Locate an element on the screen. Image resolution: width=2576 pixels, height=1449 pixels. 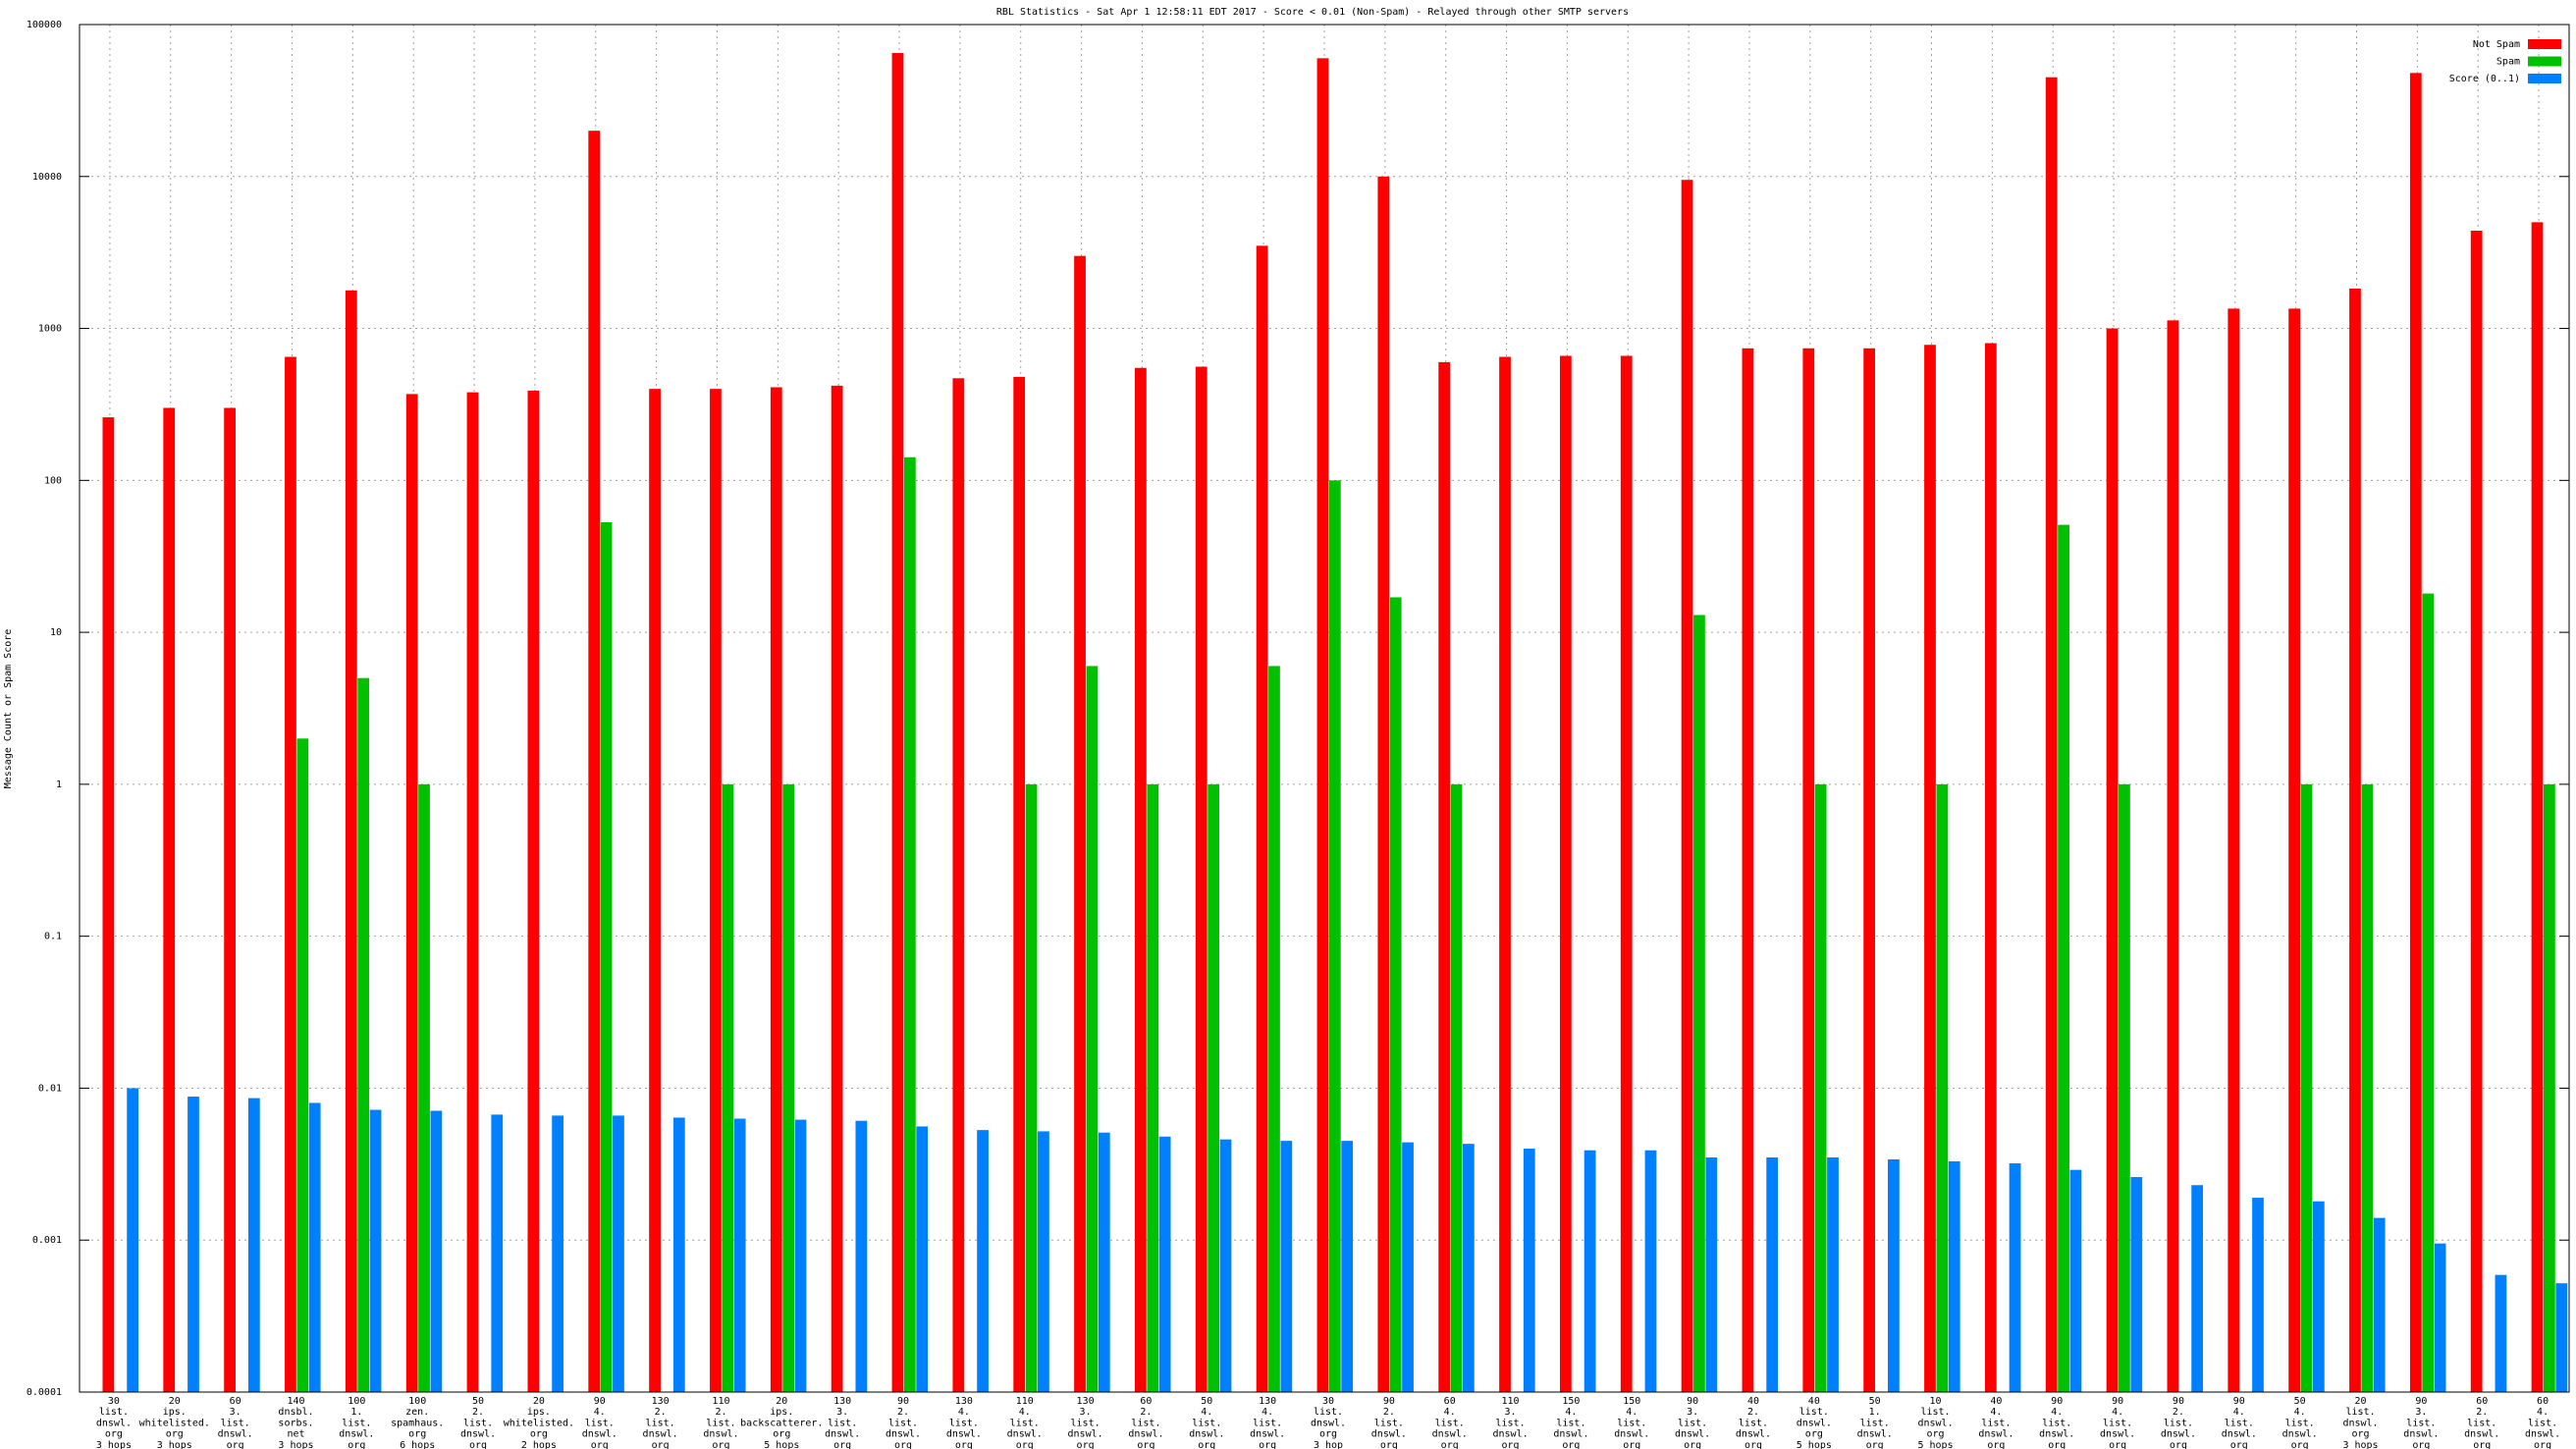
x-tick-label: 20 is located at coordinates (175, 1401).